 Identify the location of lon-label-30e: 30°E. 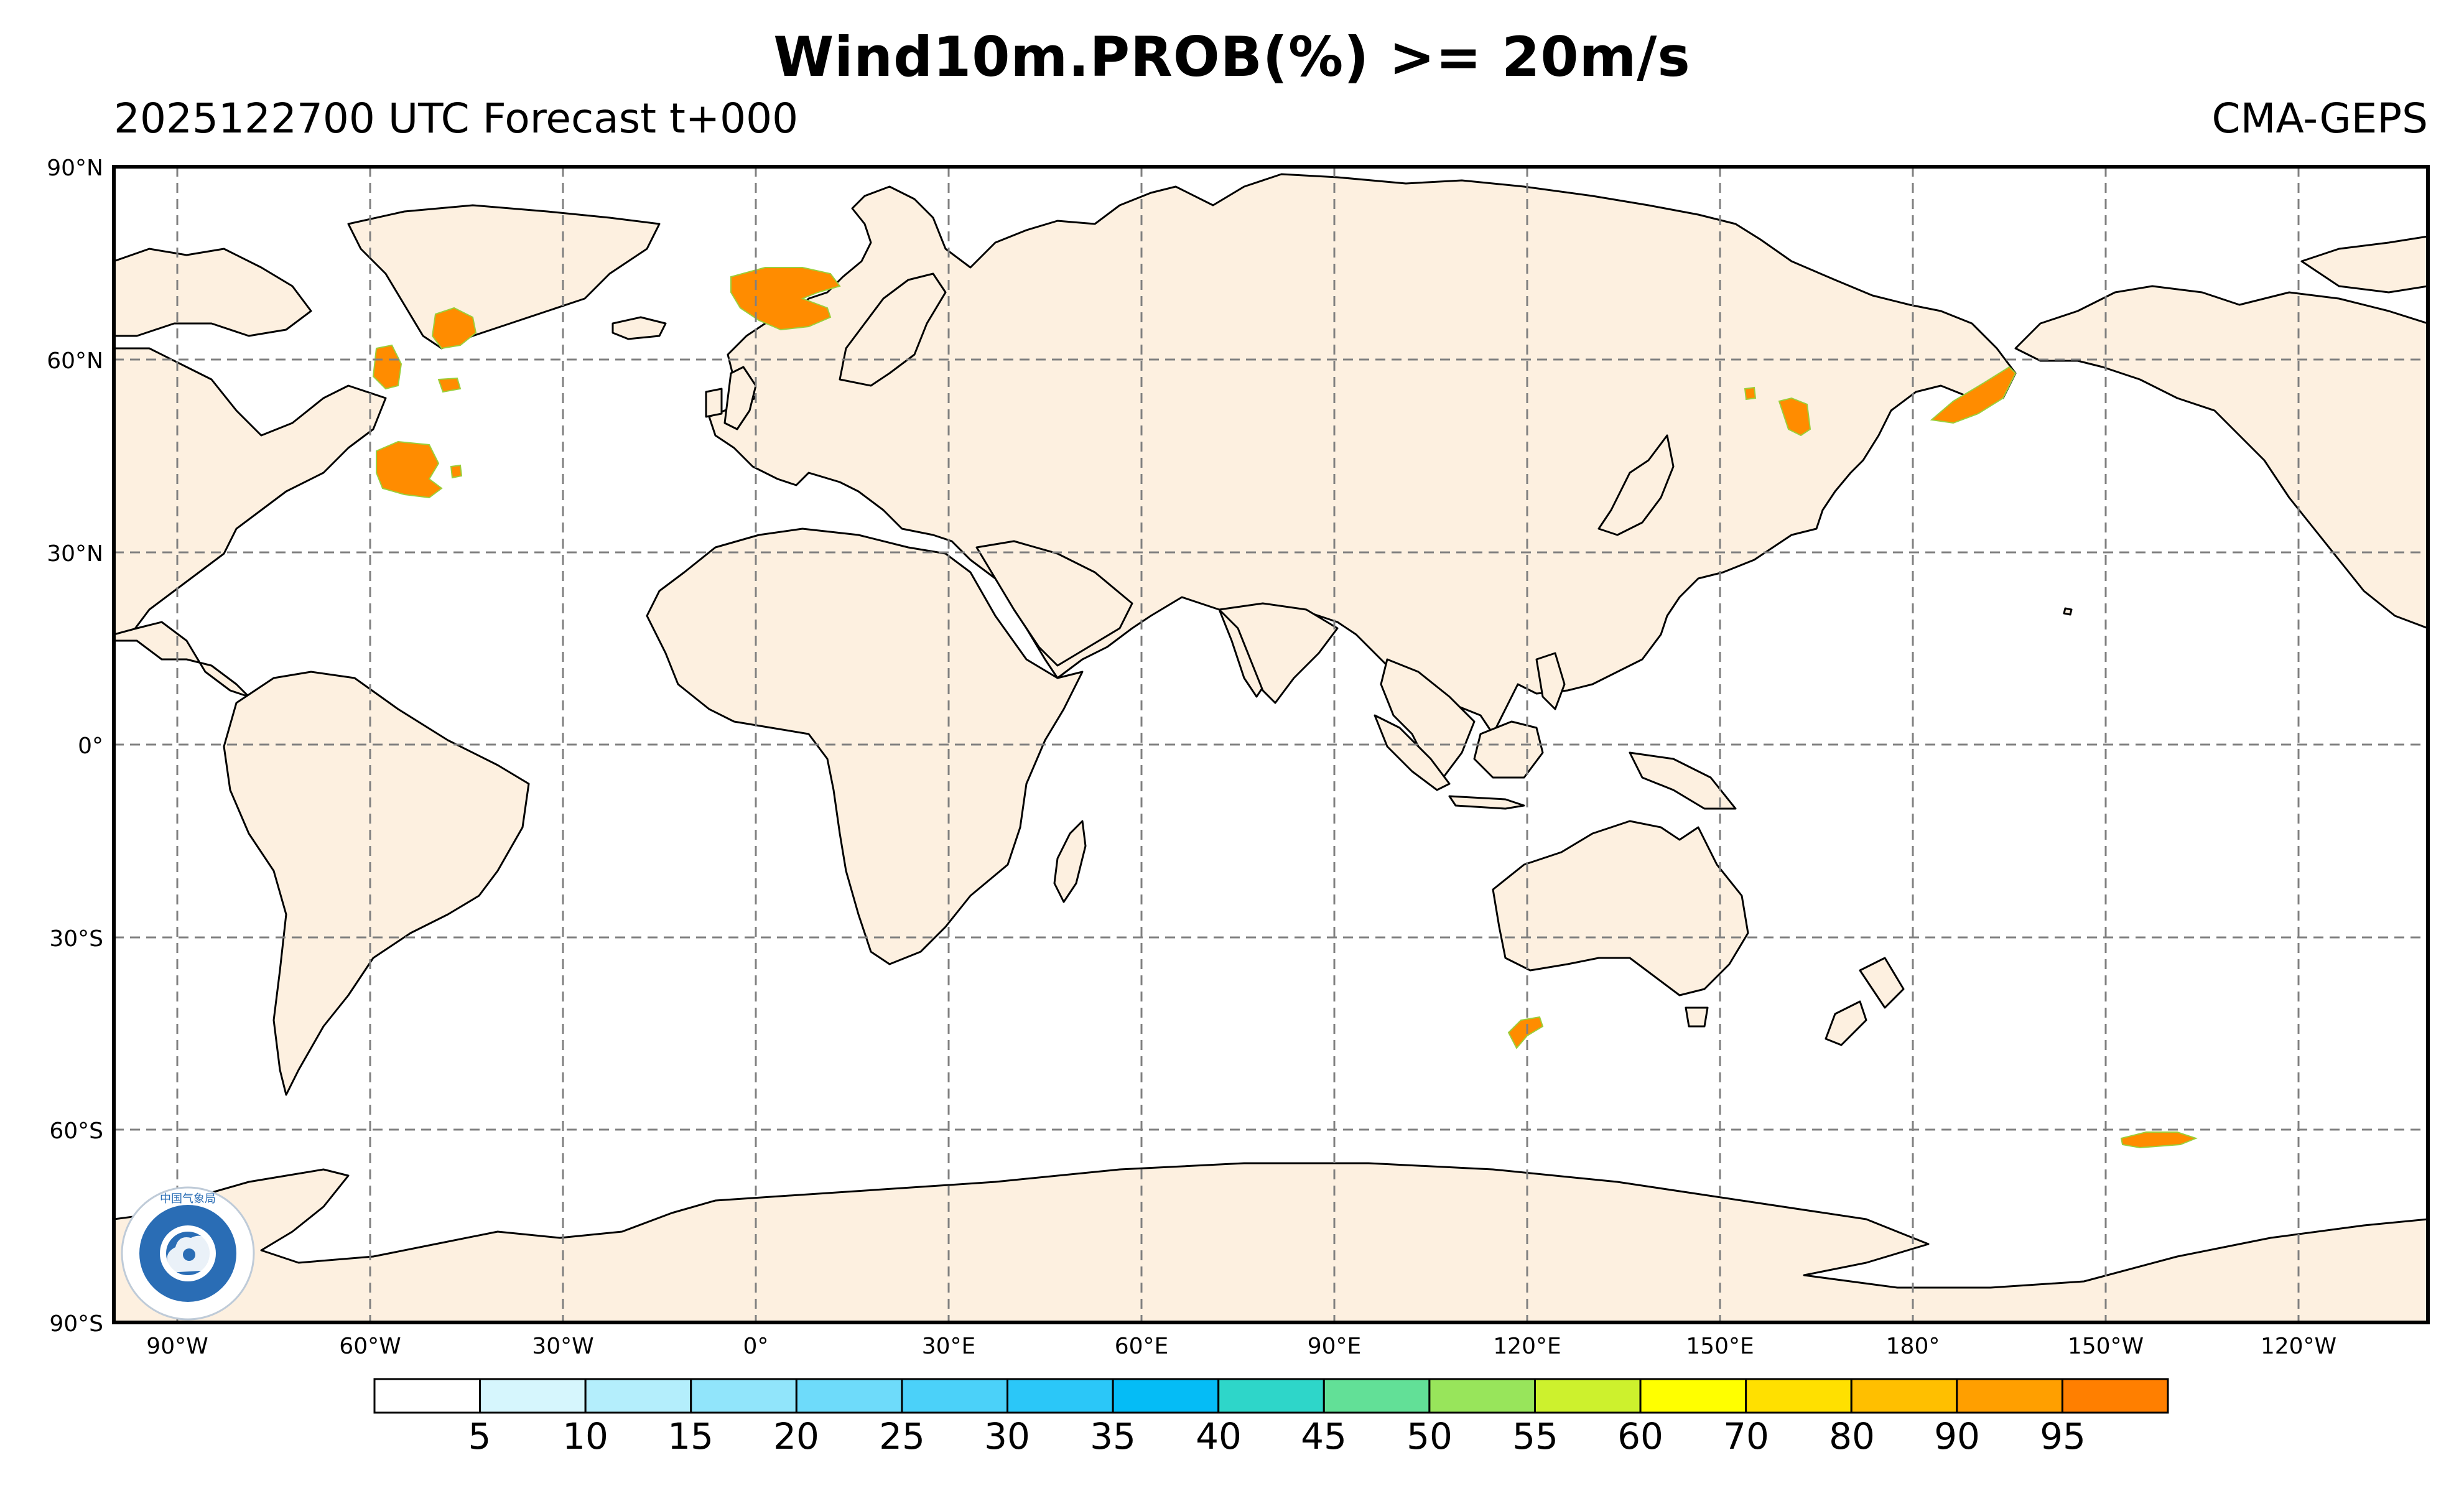
(949, 1346).